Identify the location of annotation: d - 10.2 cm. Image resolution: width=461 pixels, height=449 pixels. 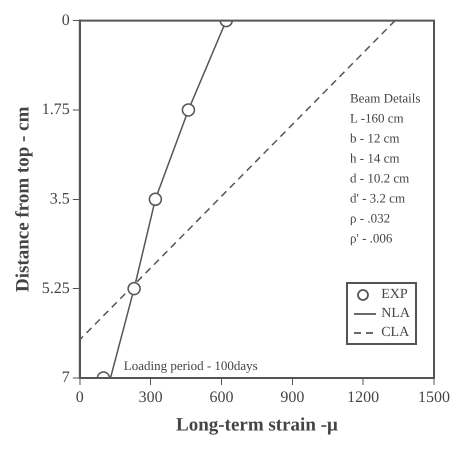
(380, 178).